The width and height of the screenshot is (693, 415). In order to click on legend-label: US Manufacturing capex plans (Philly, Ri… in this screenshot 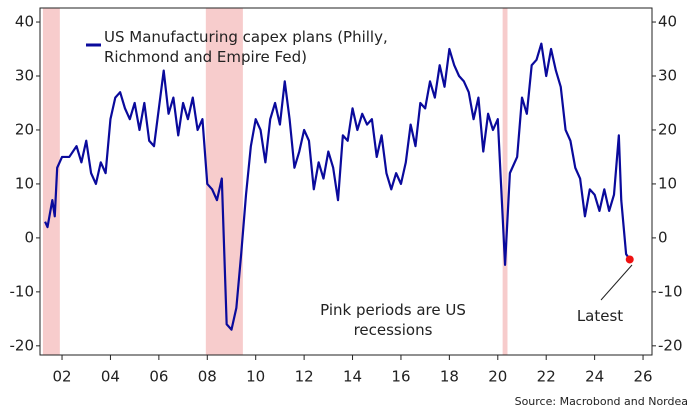, I will do `click(246, 47)`.